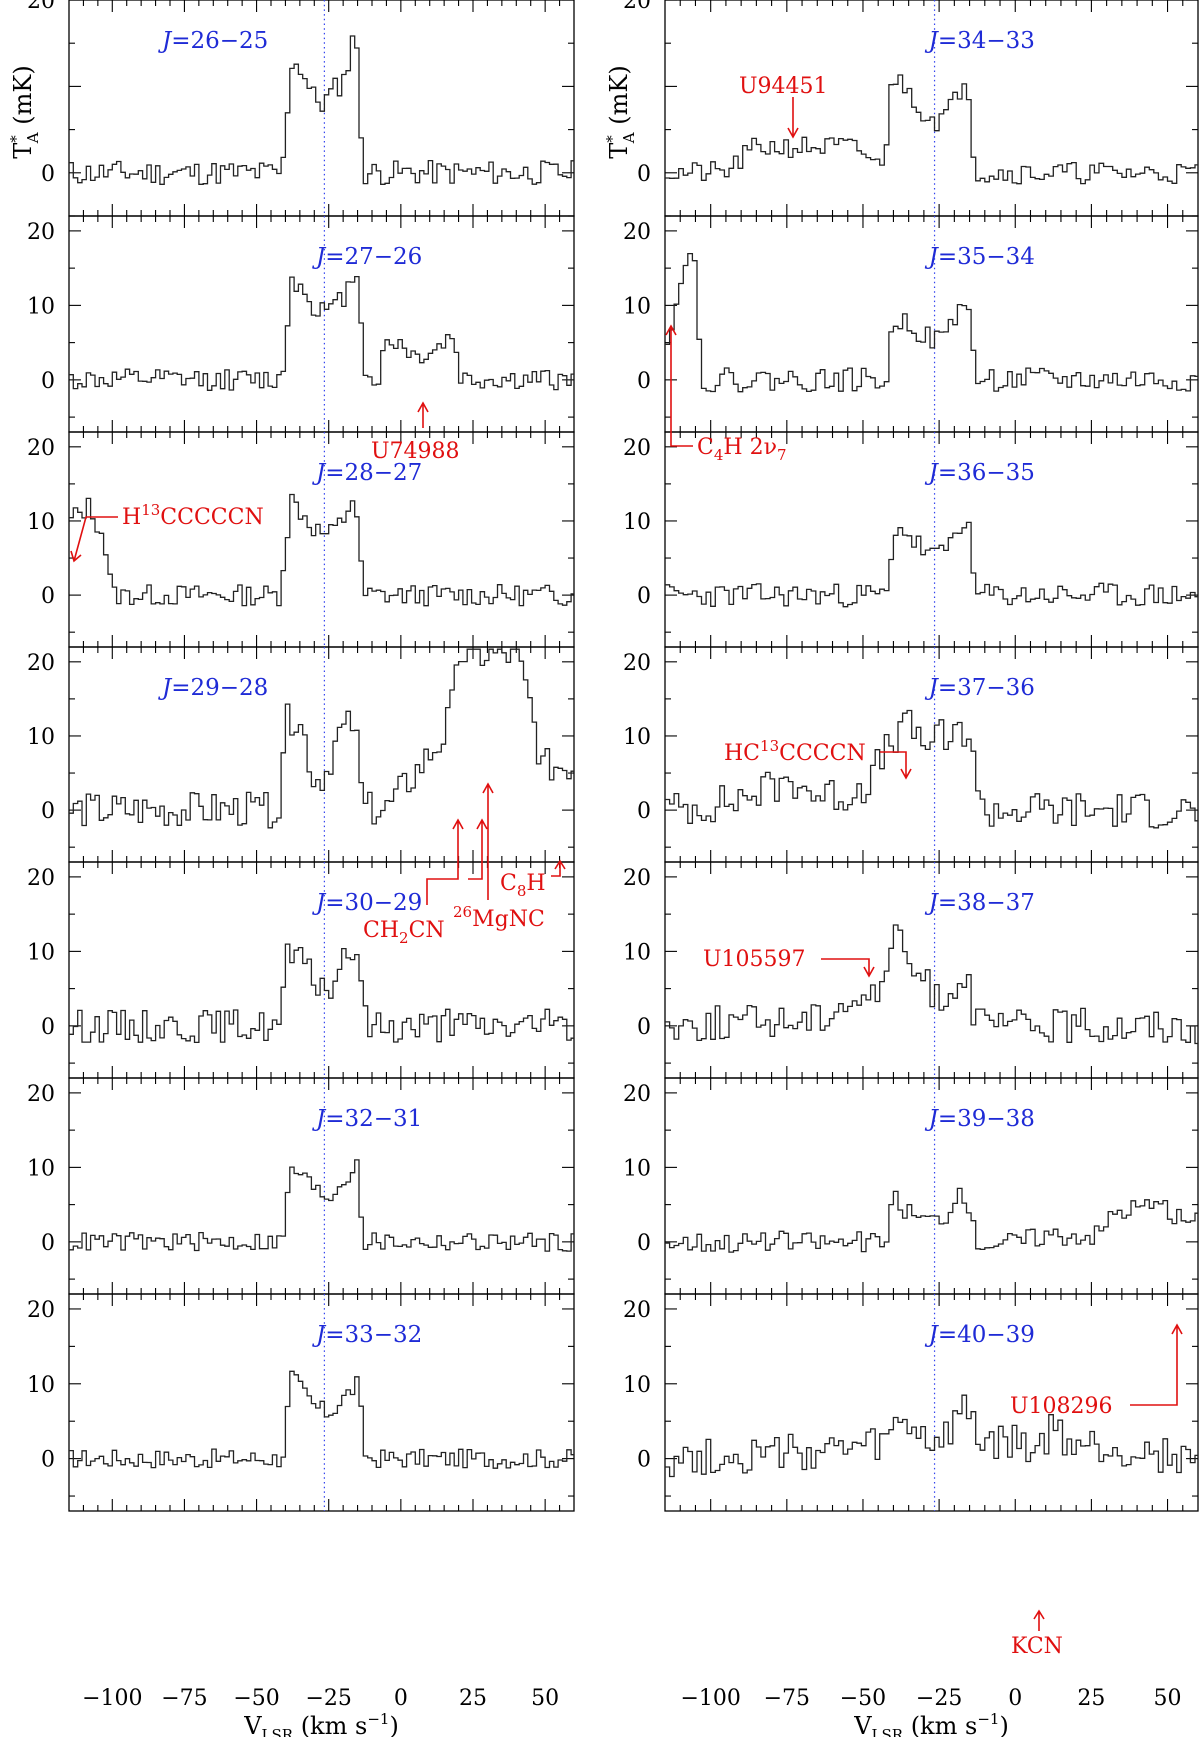 This screenshot has height=1737, width=1200. I want to click on svg-text: 26MgNC, so click(499, 917).